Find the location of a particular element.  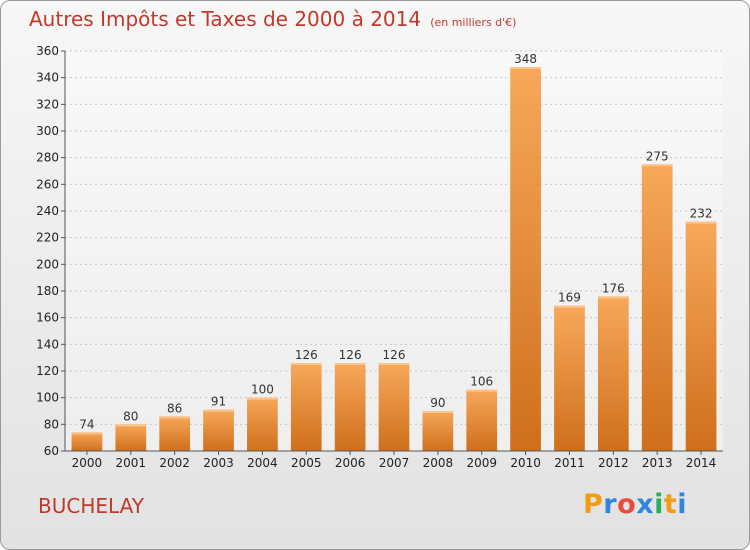

x-tick-label: 2005 is located at coordinates (306, 463).